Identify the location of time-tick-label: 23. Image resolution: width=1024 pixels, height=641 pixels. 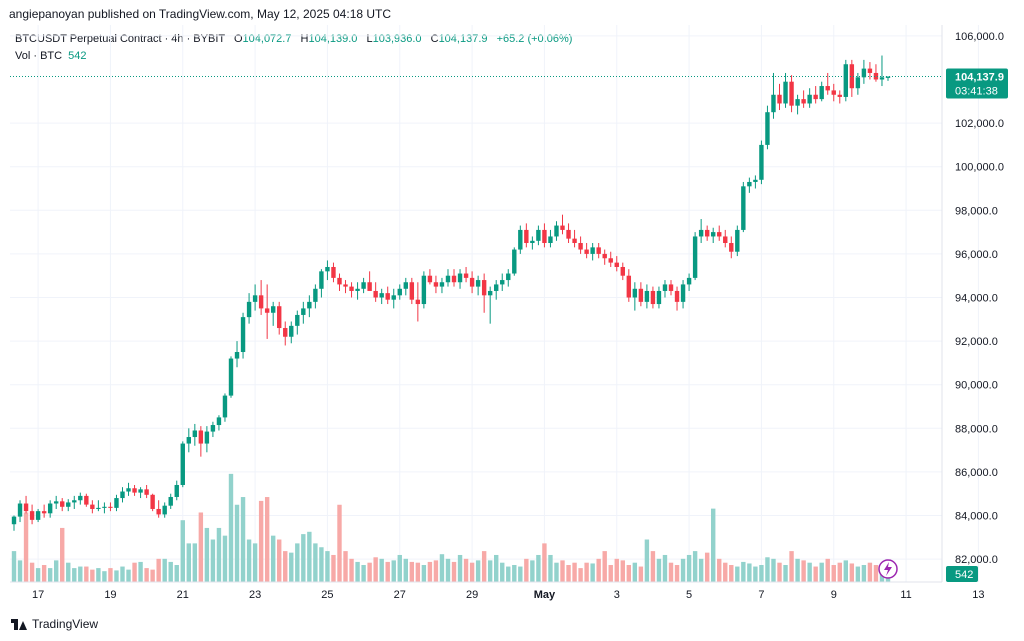
(255, 595).